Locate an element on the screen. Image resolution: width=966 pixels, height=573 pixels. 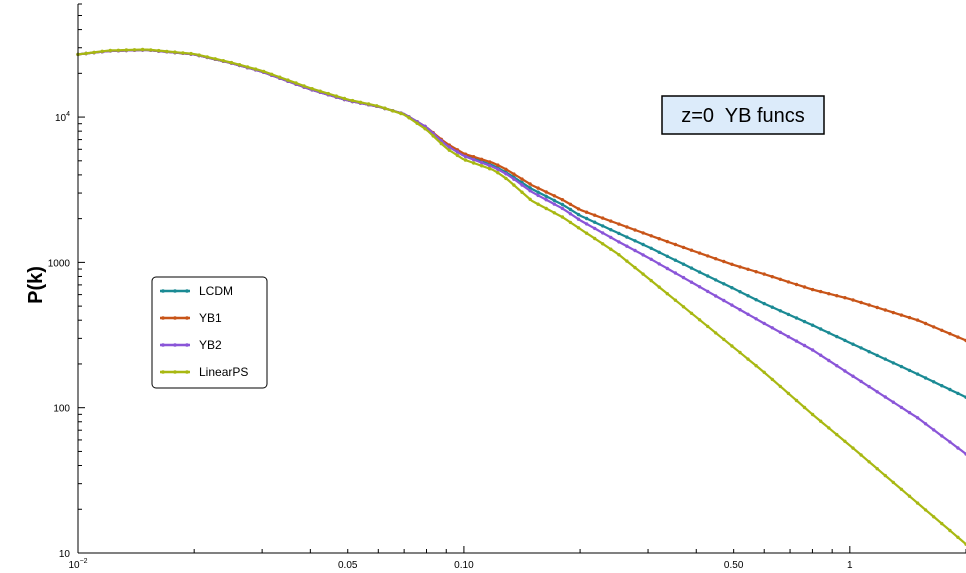
legend-label: LCDM is located at coordinates (216, 291).